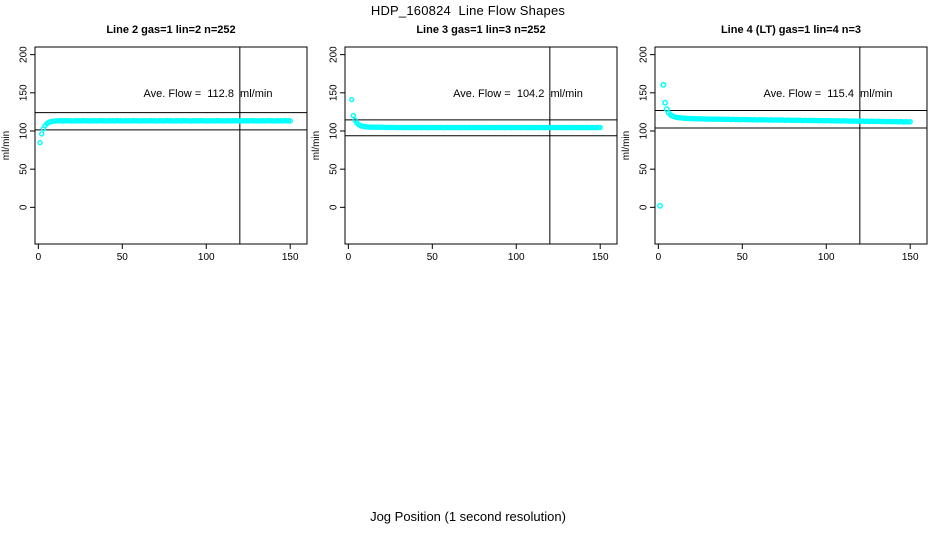 The width and height of the screenshot is (936, 540). I want to click on ave-flow-annotation: Ave. Flow = 115.4 ml/min, so click(828, 94).